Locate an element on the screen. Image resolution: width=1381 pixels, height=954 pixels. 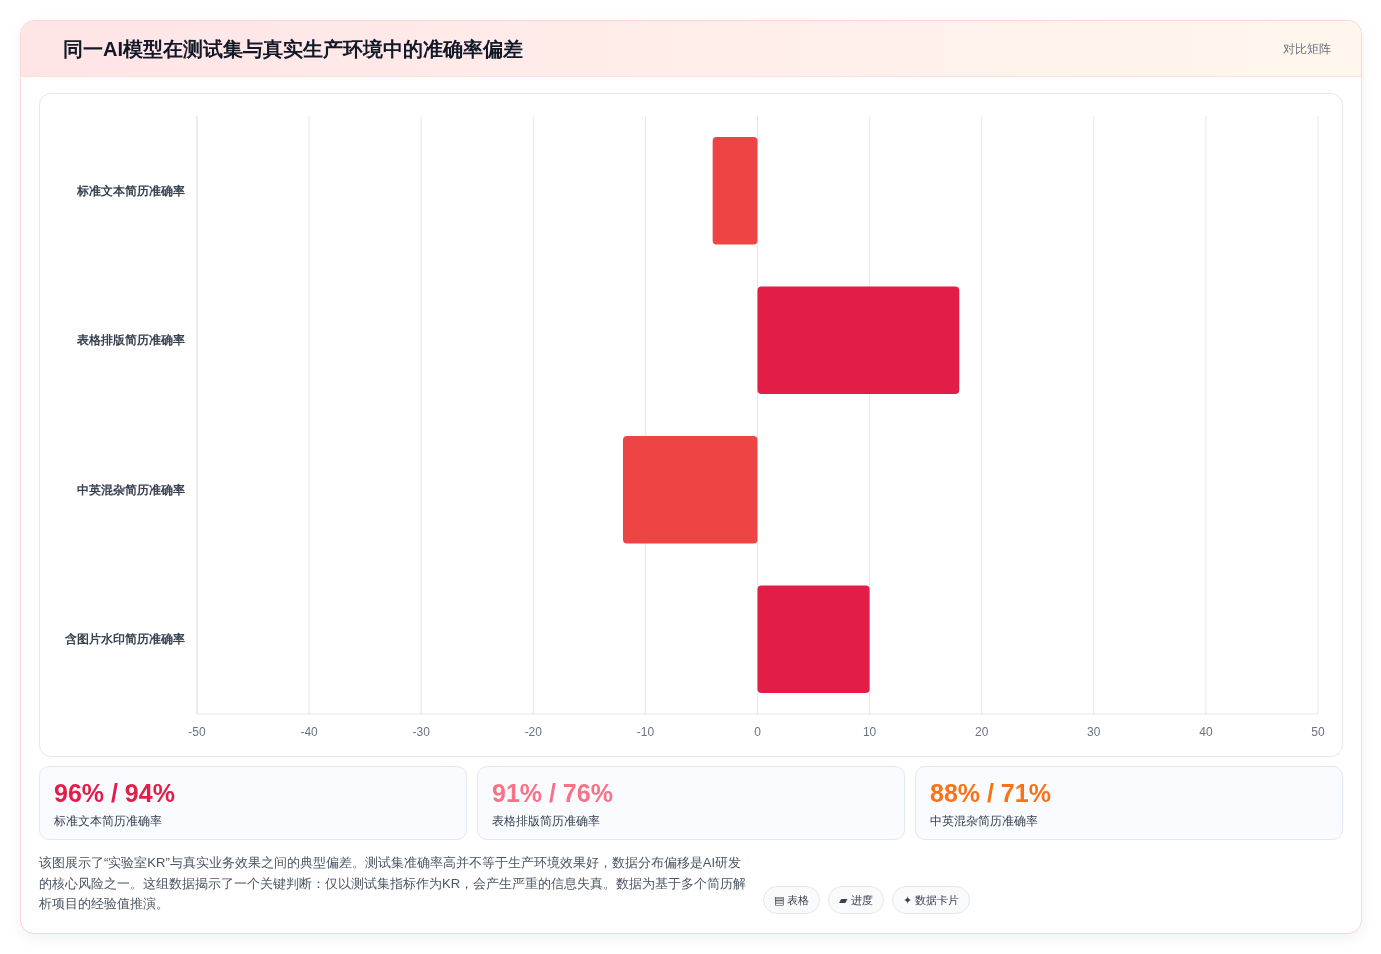
text: ✦ 数据卡片 is located at coordinates (931, 900).